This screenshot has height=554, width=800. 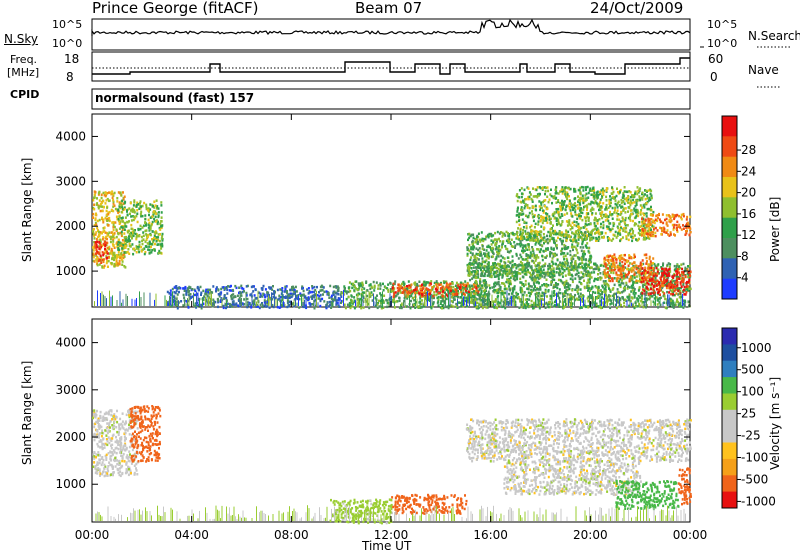 I want to click on cpid-label: CPID, so click(x=25, y=94).